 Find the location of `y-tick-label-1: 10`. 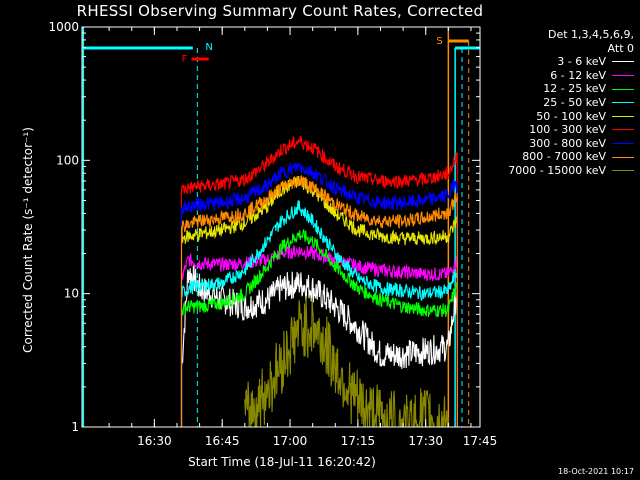

y-tick-label-1: 10 is located at coordinates (71, 294).